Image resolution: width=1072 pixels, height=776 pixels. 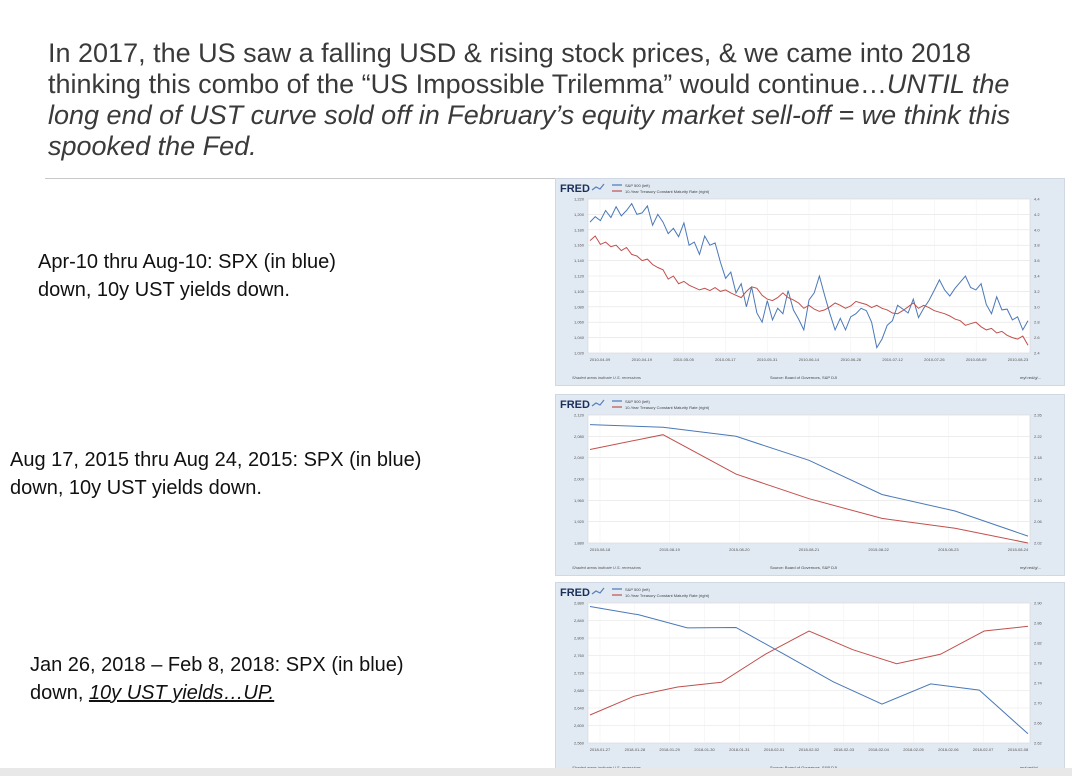 What do you see at coordinates (948, 549) in the screenshot?
I see `x-tick: 2015-08-23` at bounding box center [948, 549].